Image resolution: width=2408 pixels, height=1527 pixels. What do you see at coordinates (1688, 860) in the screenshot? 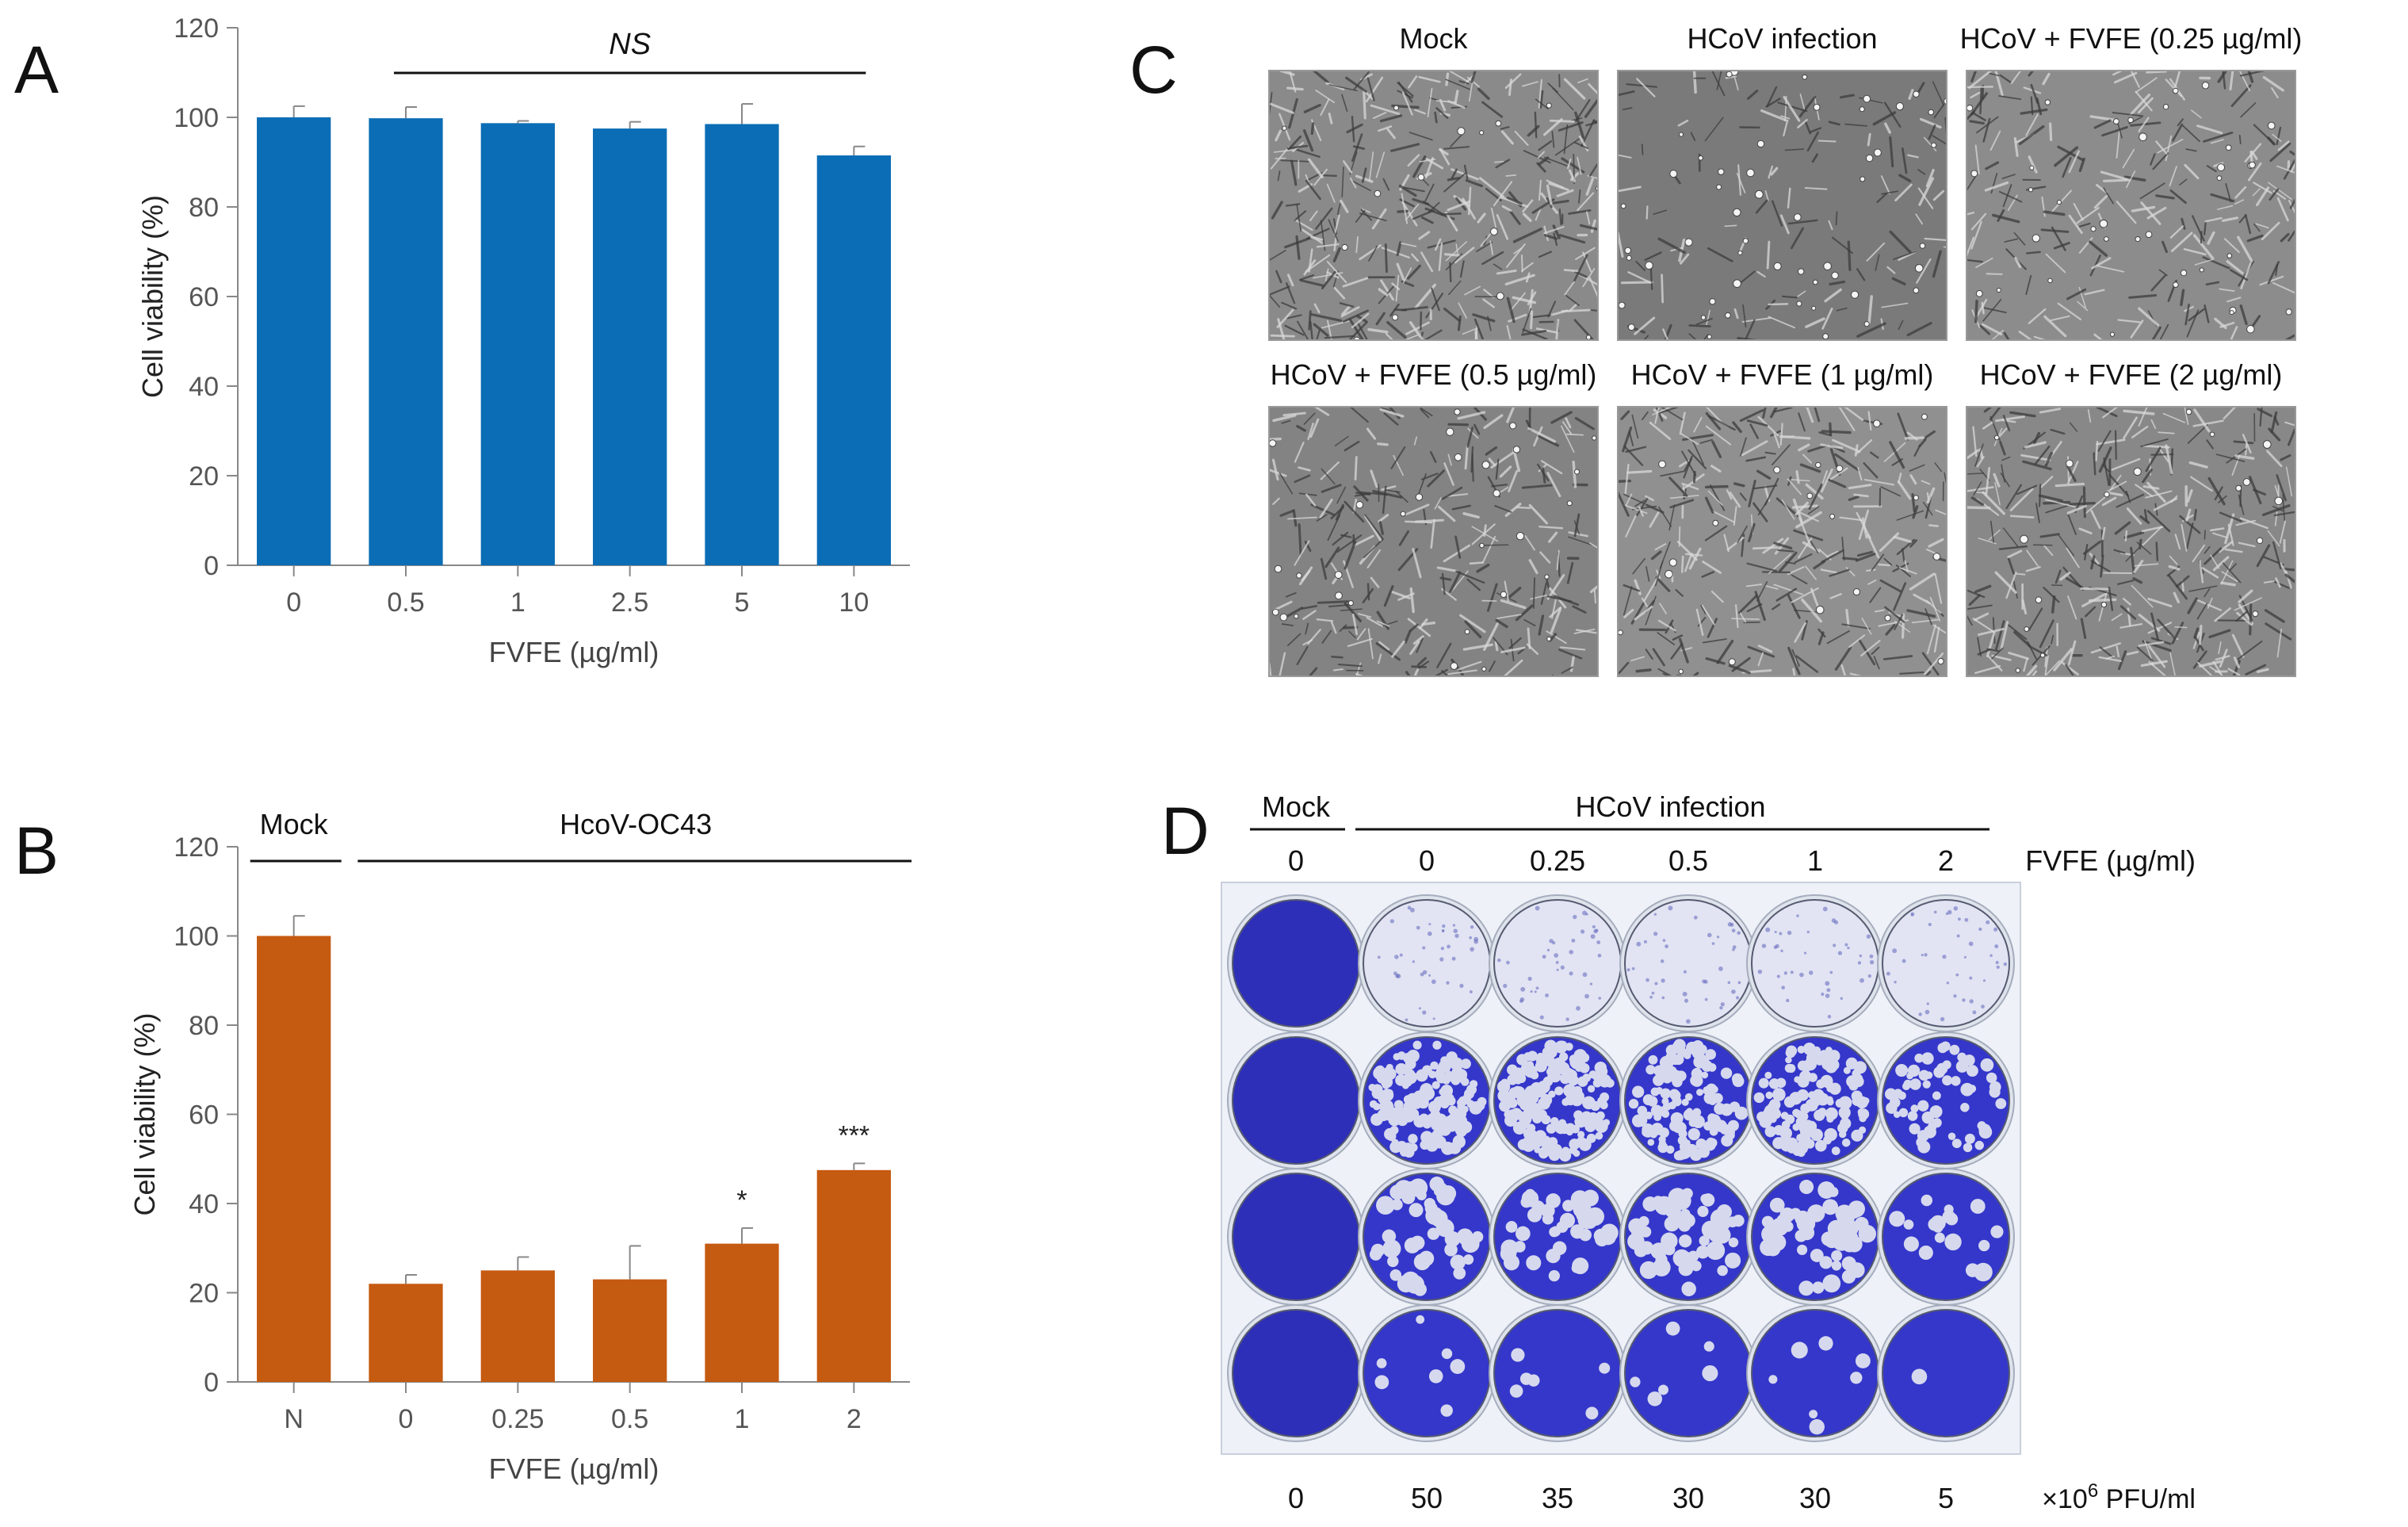
I see `concentration-label: 0.5` at bounding box center [1688, 860].